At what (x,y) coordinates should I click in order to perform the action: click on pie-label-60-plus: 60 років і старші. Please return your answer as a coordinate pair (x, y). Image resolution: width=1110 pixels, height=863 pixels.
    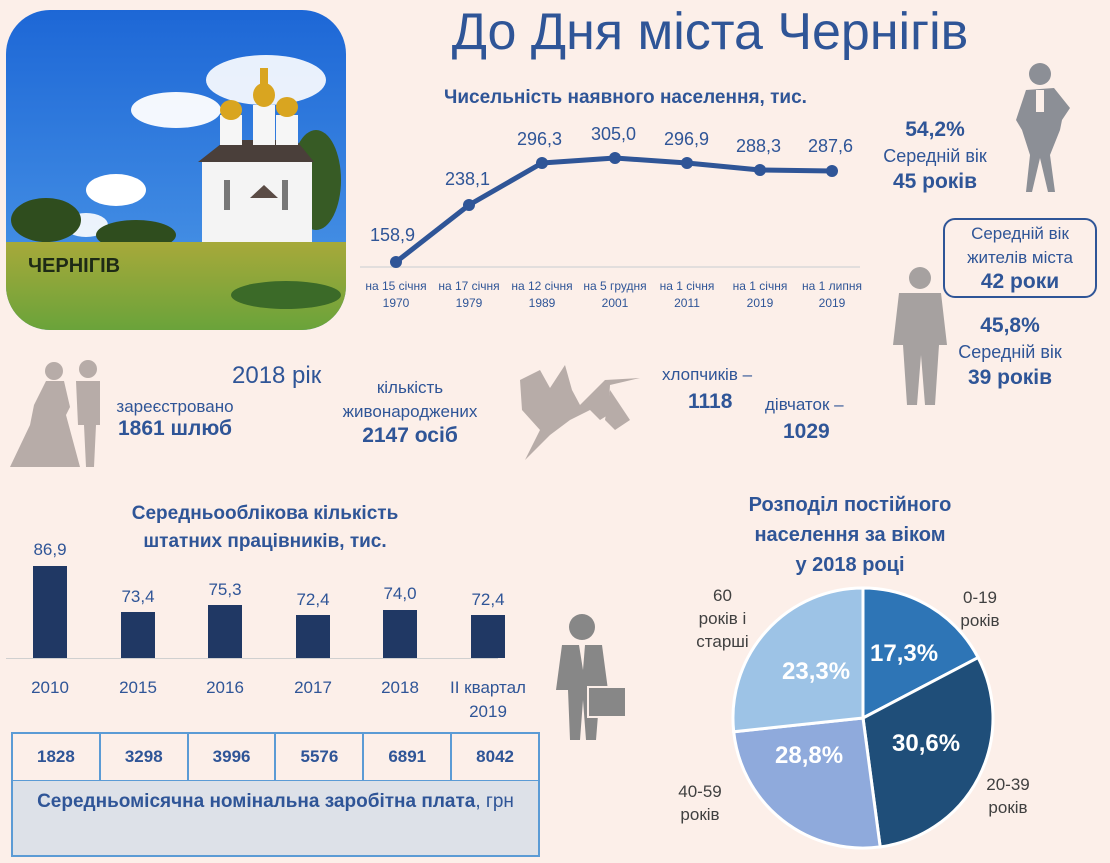
    Looking at the image, I should click on (722, 618).